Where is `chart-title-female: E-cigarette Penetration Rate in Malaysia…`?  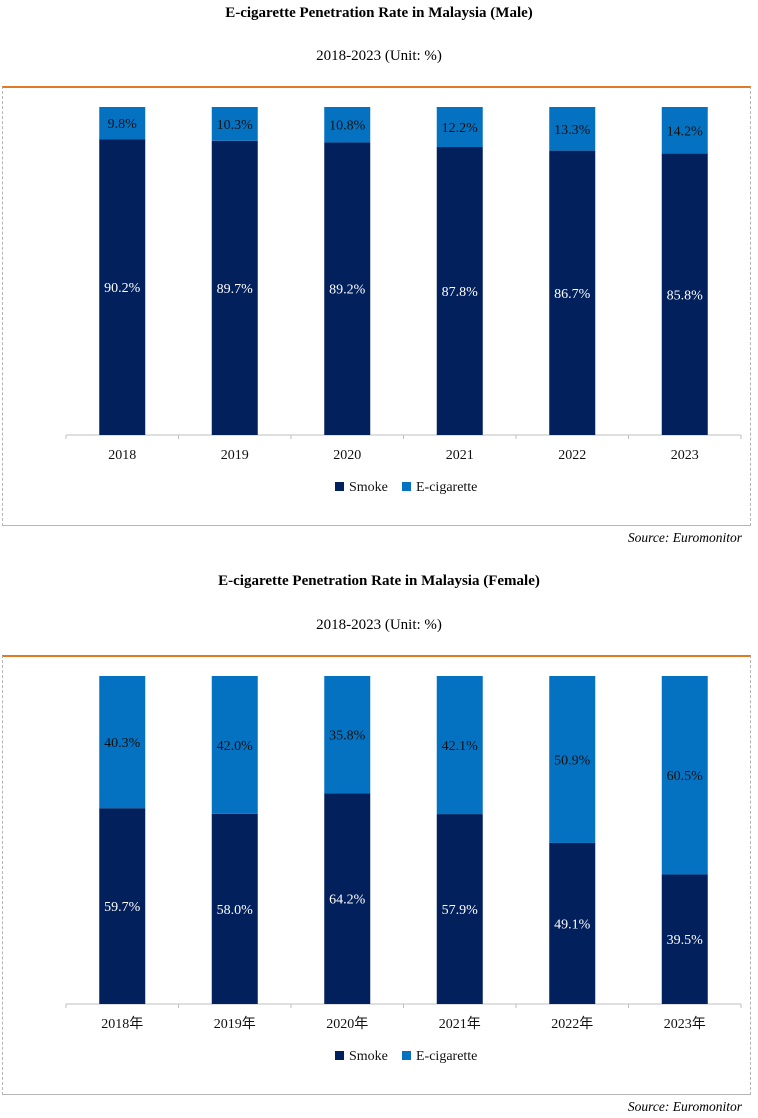 chart-title-female: E-cigarette Penetration Rate in Malaysia… is located at coordinates (379, 581).